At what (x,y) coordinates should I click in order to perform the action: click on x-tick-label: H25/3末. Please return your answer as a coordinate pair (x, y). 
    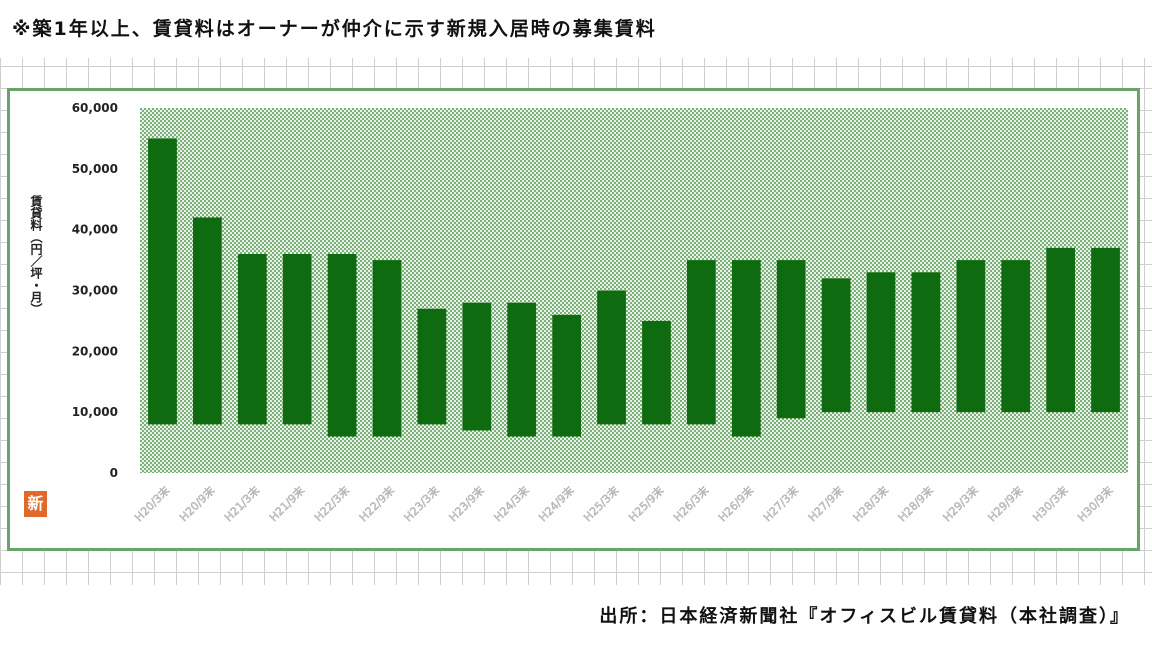
    Looking at the image, I should click on (601, 503).